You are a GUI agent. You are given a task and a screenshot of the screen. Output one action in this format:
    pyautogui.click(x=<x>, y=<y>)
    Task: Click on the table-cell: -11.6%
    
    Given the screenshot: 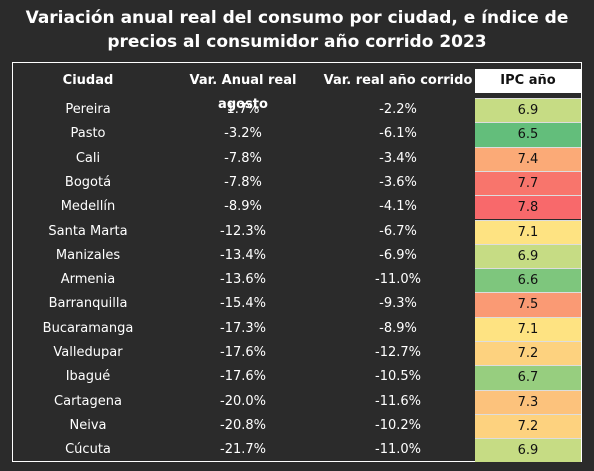 What is the action you would take?
    pyautogui.click(x=398, y=401)
    